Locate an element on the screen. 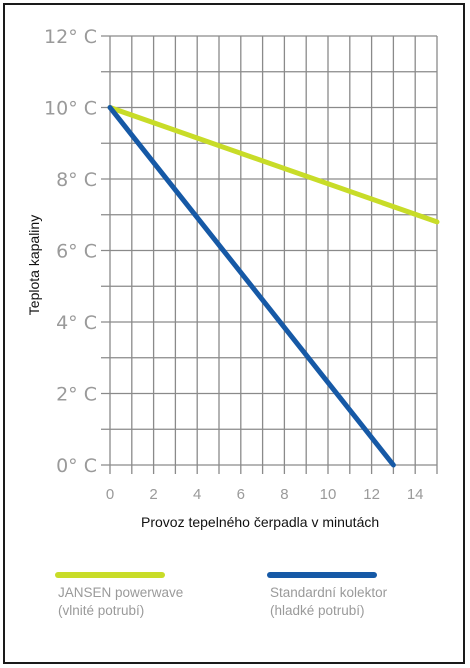 The image size is (470, 668). x-tick-label: 10 is located at coordinates (328, 494).